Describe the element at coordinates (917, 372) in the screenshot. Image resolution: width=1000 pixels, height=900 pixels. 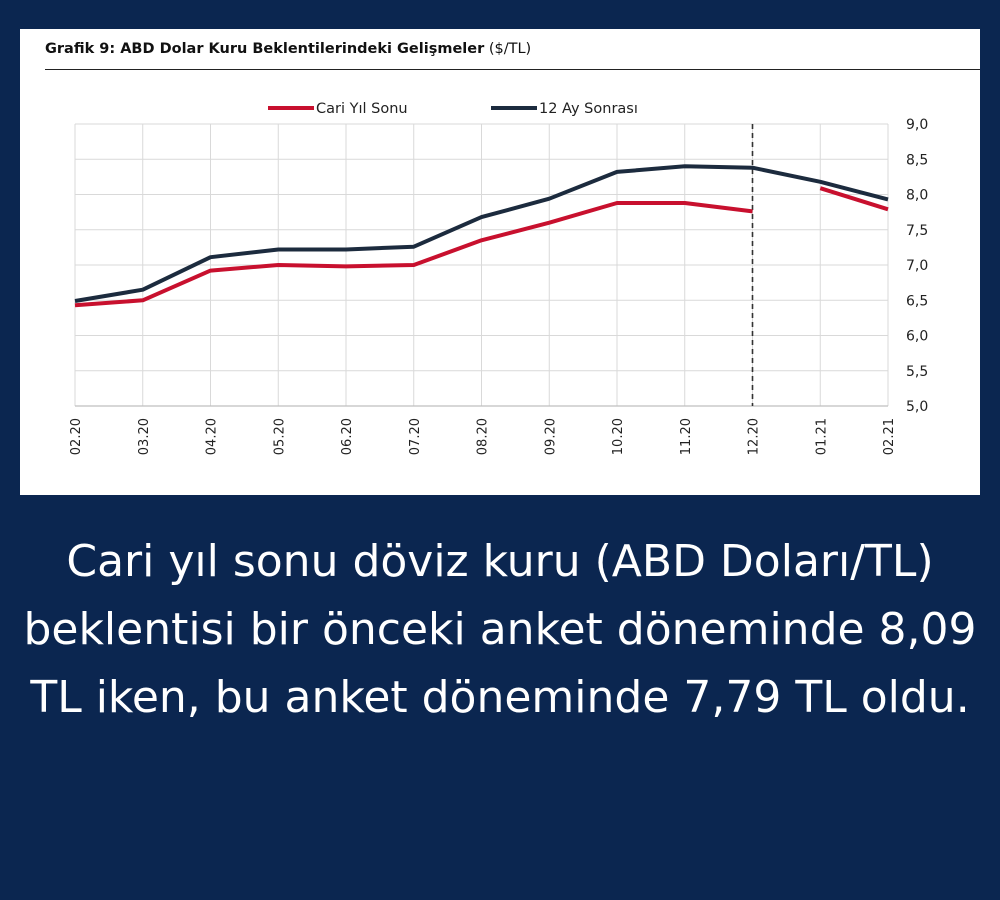
I see `y-tick-label: 5,5` at that location.